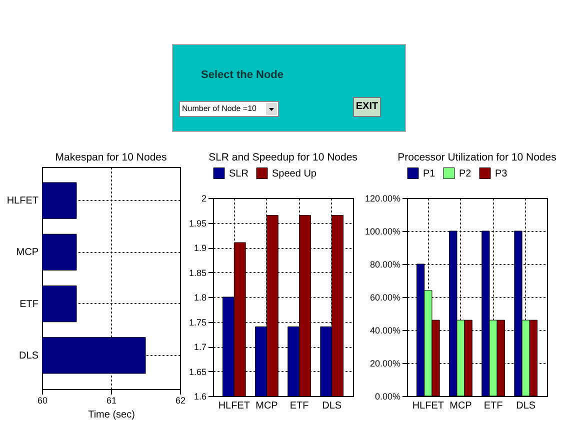 This screenshot has height=442, width=579. Describe the element at coordinates (465, 174) in the screenshot. I see `legend-label: P2` at that location.